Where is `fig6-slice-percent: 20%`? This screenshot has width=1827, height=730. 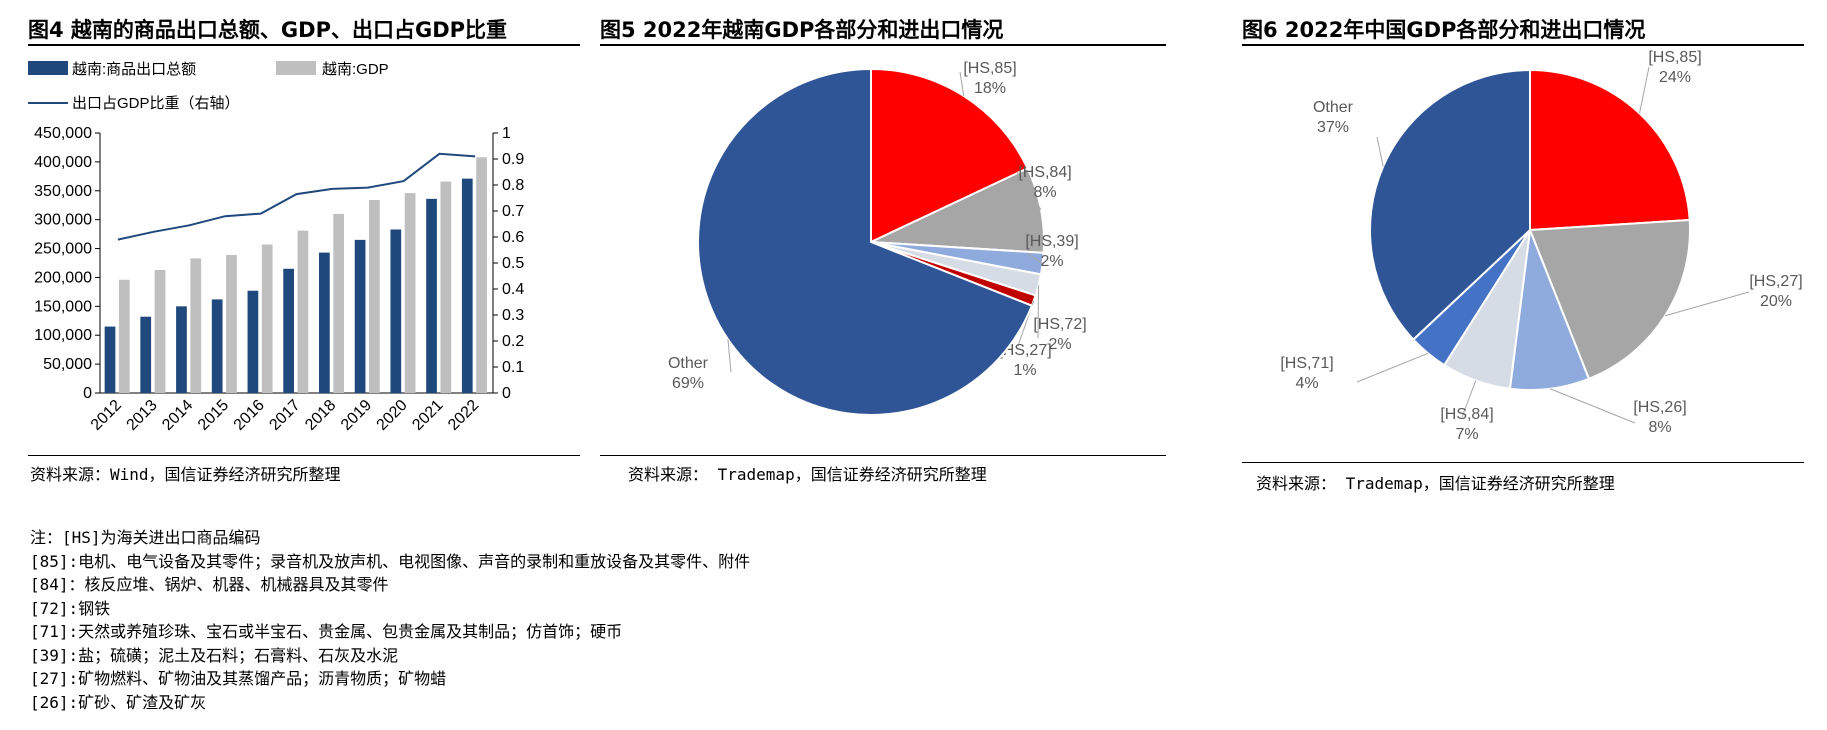 fig6-slice-percent: 20% is located at coordinates (1776, 301).